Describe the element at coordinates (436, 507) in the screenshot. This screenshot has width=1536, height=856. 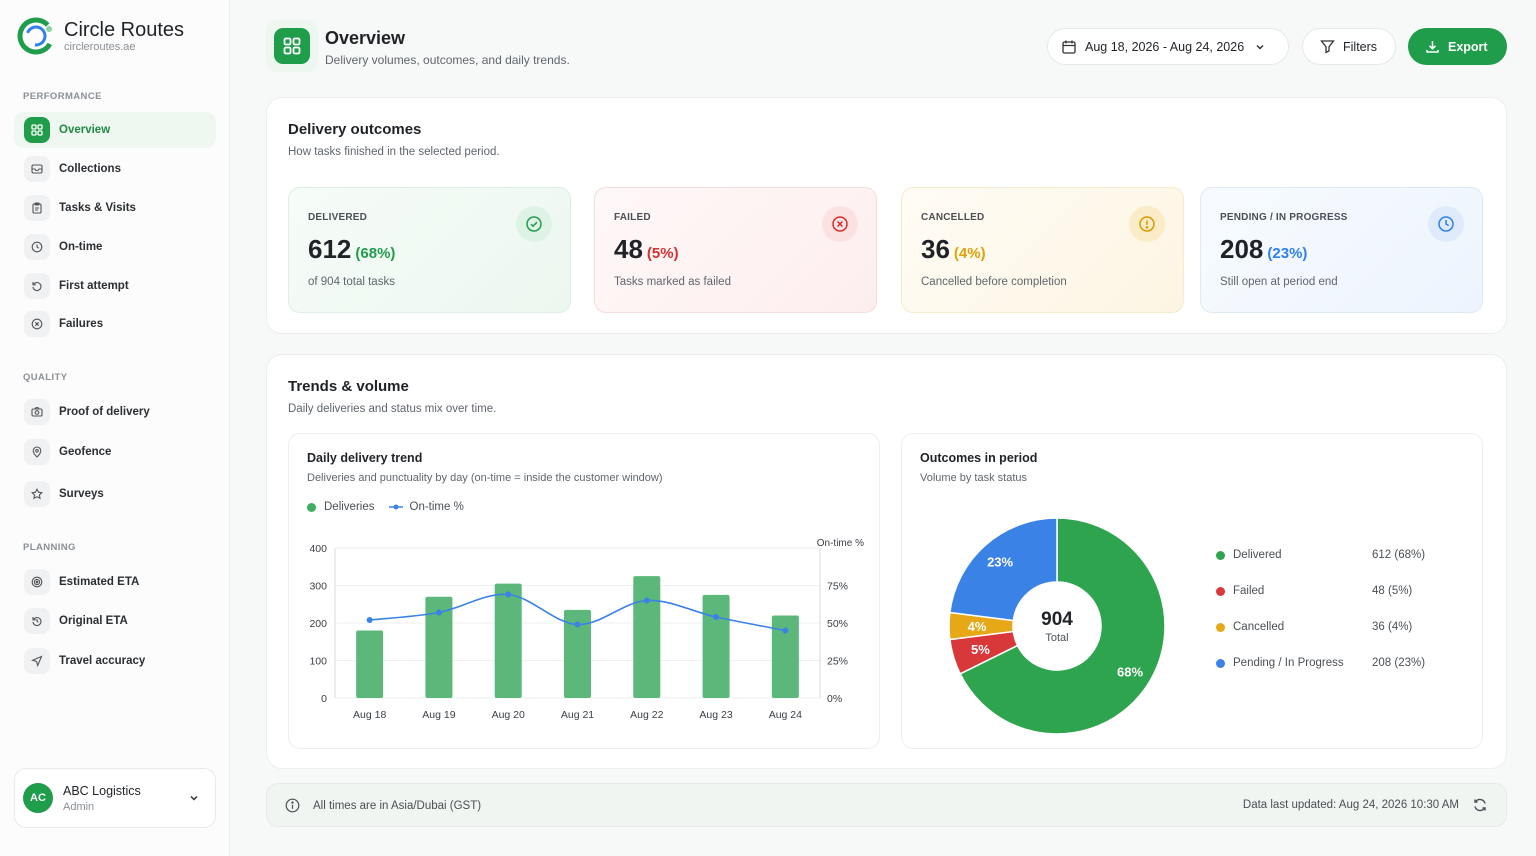
I see `legend-label-on-time: On-time %` at that location.